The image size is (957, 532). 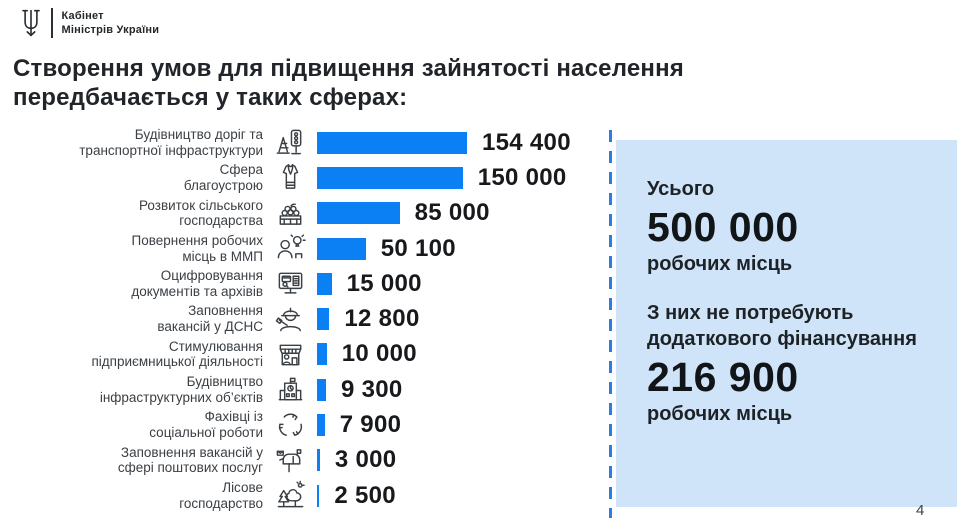 I want to click on organization-name-line1: Кабінет, so click(x=82, y=15).